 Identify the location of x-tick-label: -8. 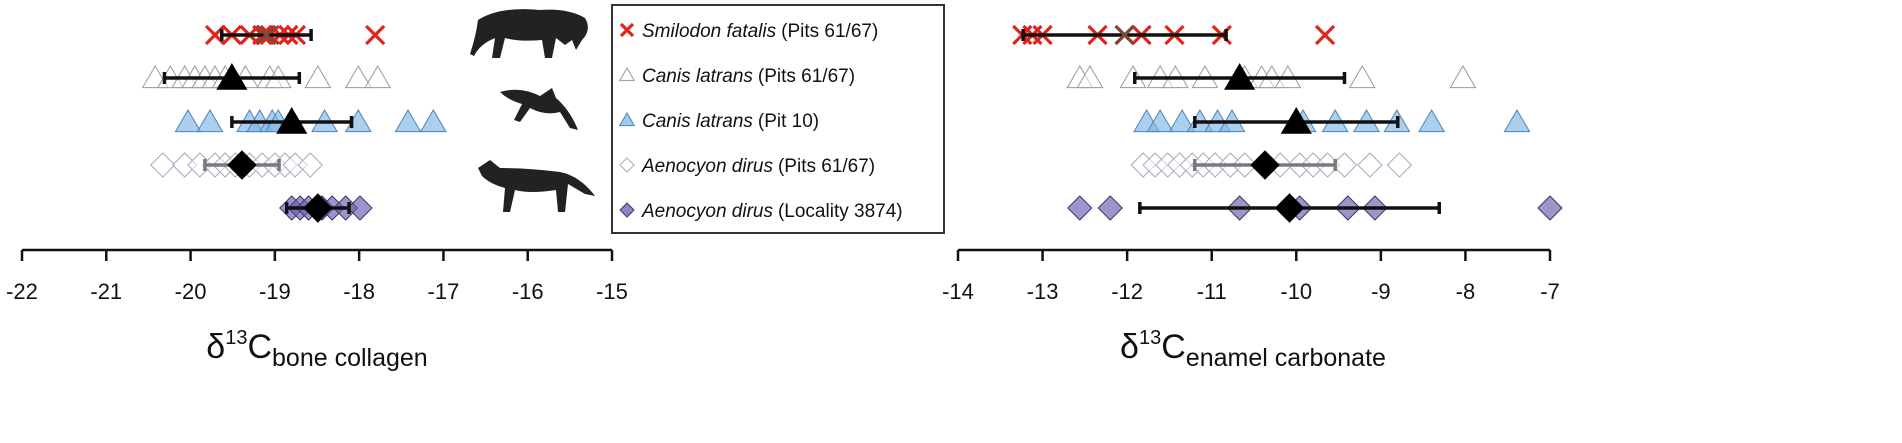
(1466, 291).